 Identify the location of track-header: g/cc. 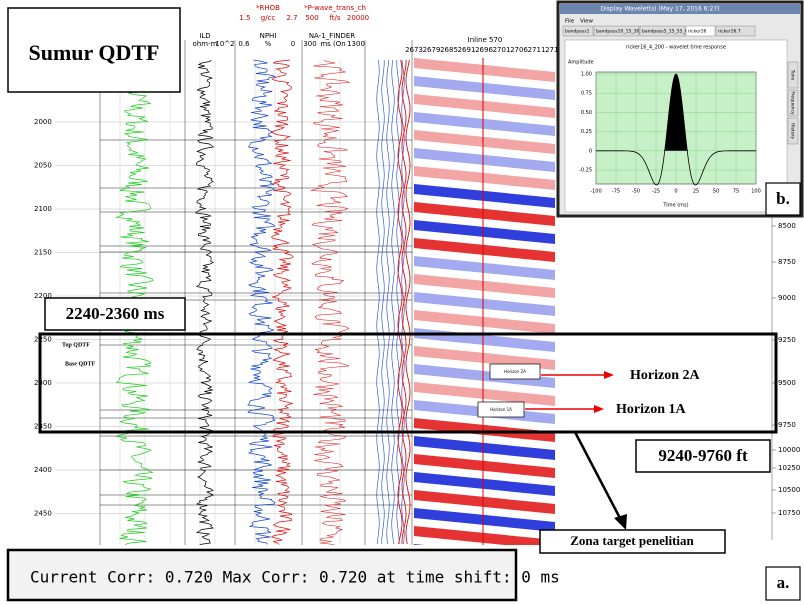
(268, 18).